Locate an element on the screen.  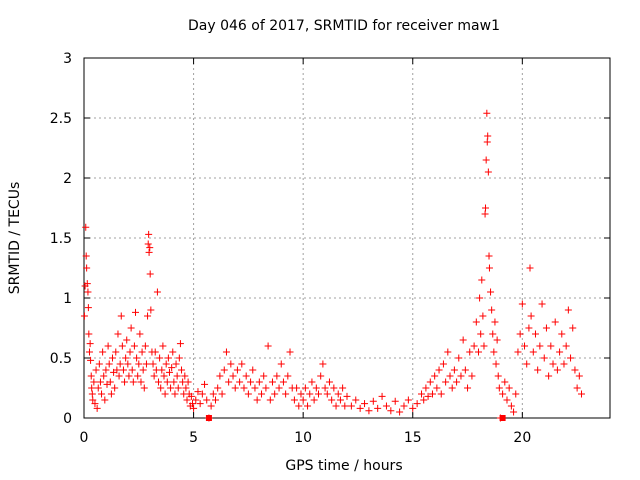
x-tick-label: 10 is located at coordinates (303, 438).